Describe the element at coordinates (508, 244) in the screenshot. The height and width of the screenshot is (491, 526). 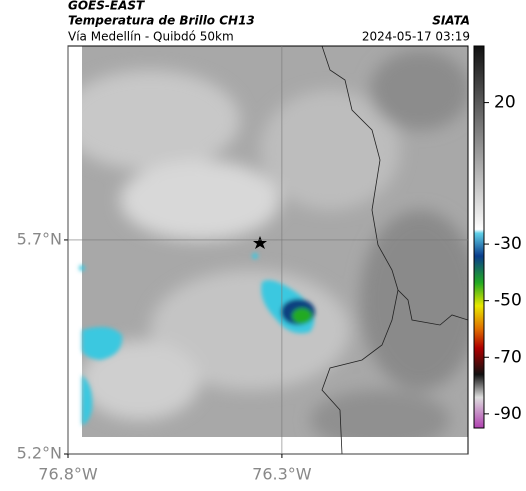
I see `colorbar-tick-label: -30` at that location.